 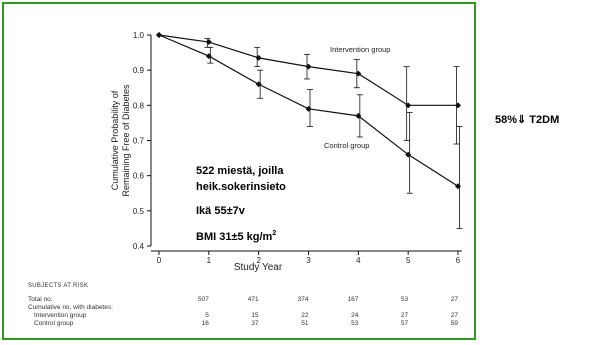 I want to click on risk-table-title: SUBJECTS AT RISK, so click(x=58, y=286).